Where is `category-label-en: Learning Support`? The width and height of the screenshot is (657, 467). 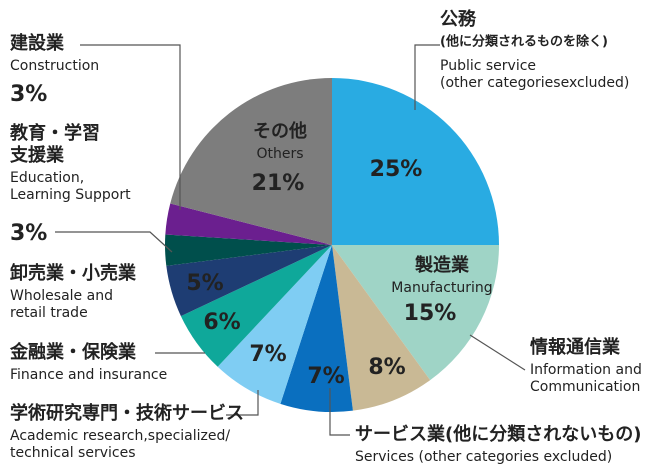
category-label-en: Learning Support is located at coordinates (70, 195).